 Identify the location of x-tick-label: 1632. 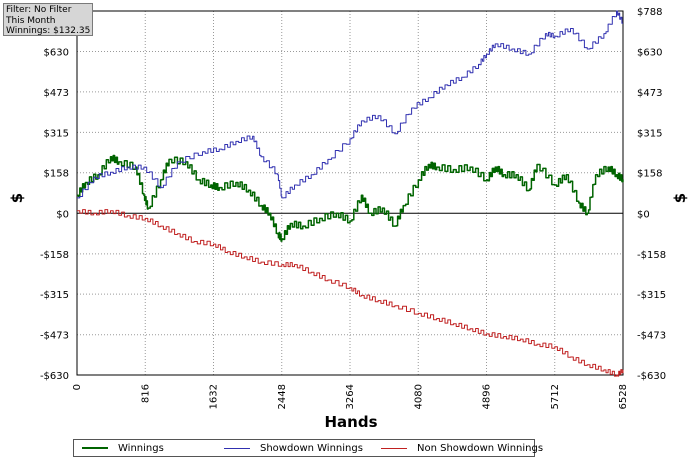
(214, 396).